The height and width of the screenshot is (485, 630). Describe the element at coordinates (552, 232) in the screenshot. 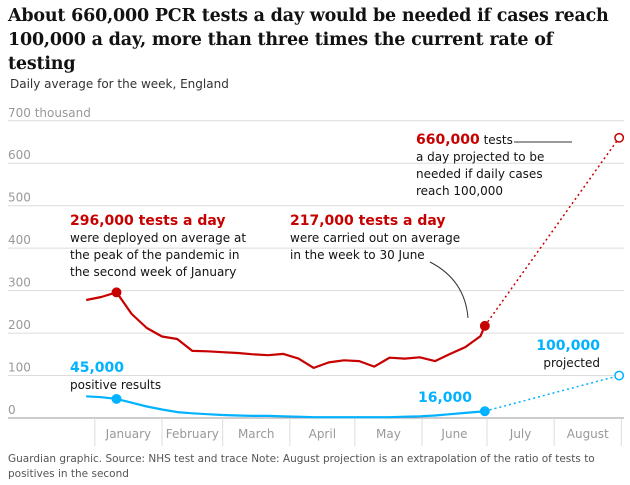

I see `tests-projection-line` at that location.